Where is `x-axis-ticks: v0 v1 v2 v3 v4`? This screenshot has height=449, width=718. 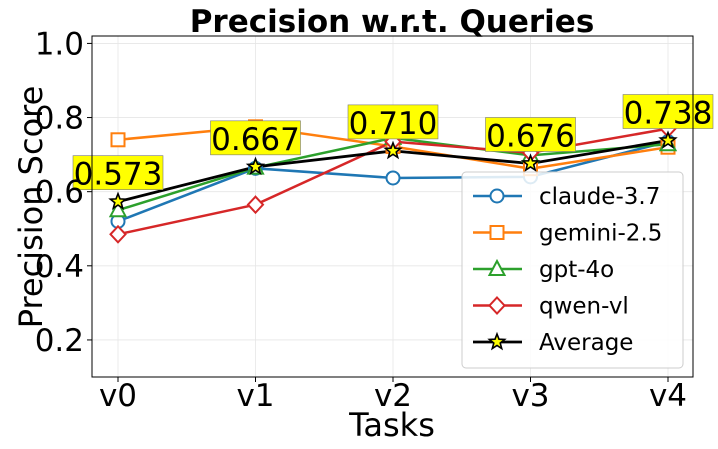 x-axis-ticks: v0 v1 v2 v3 v4 is located at coordinates (393, 395).